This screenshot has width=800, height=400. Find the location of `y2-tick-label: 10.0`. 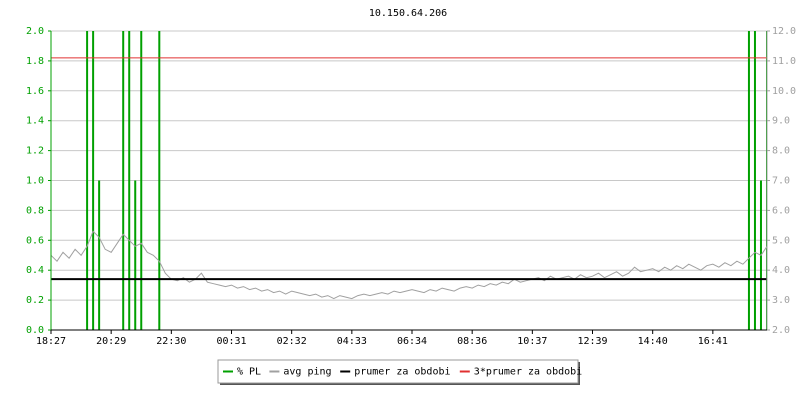

y2-tick-label: 10.0 is located at coordinates (784, 91).